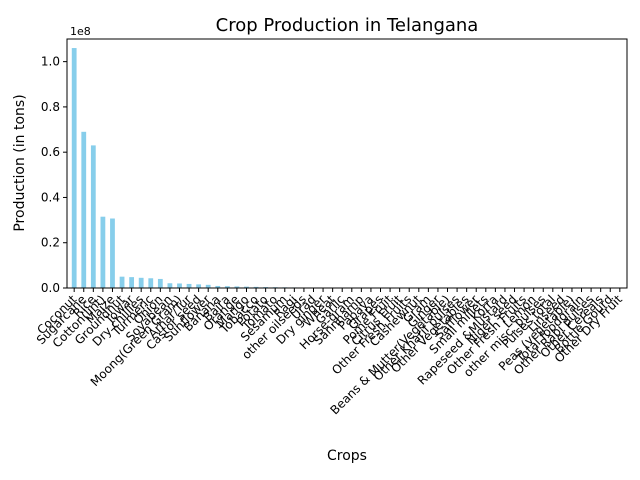 Image resolution: width=640 pixels, height=480 pixels. What do you see at coordinates (50, 152) in the screenshot?
I see `y-tick-label: 0.6` at bounding box center [50, 152].